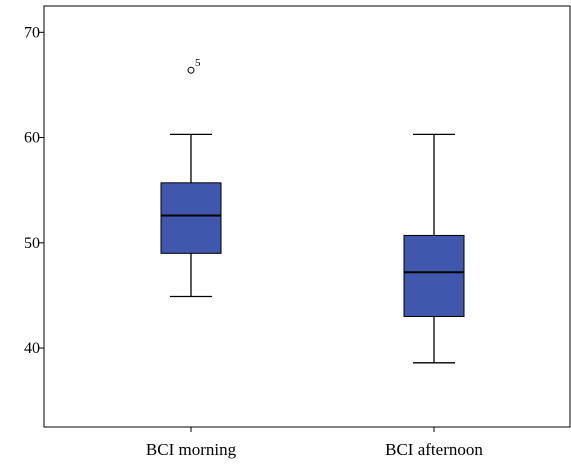  I want to click on y-tick-label: 70, so click(32, 32).